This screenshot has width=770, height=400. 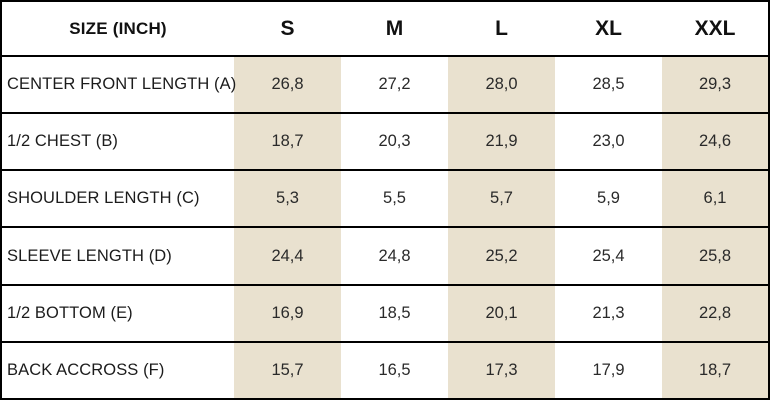 I want to click on measurement-value-cell: 24,6, so click(x=715, y=142).